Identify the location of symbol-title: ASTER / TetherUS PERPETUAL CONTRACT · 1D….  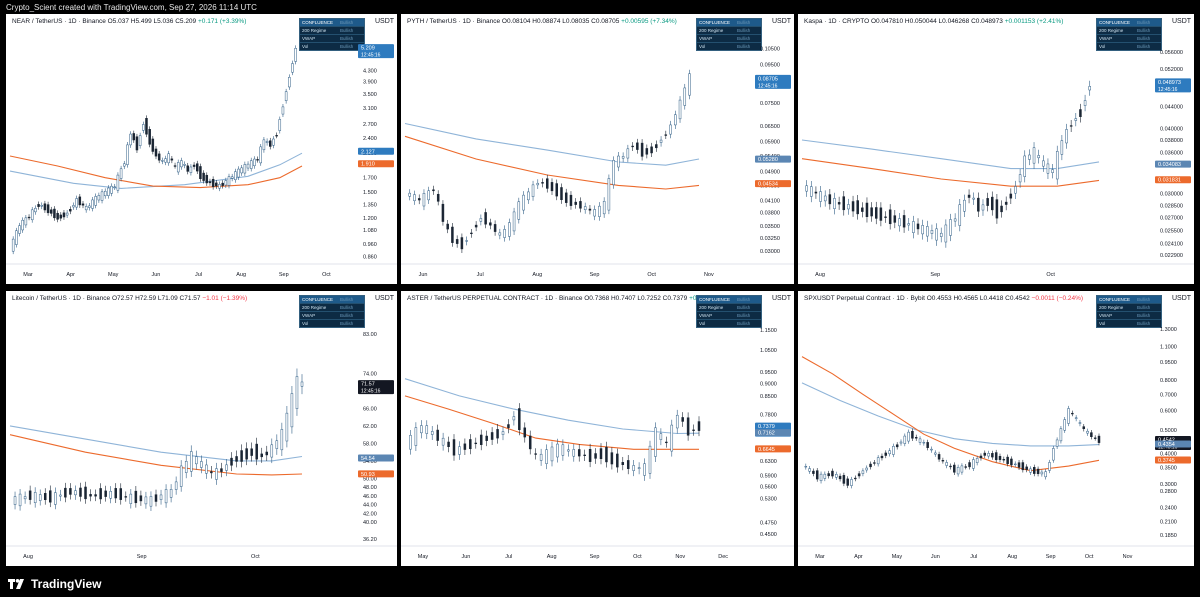
(496, 298).